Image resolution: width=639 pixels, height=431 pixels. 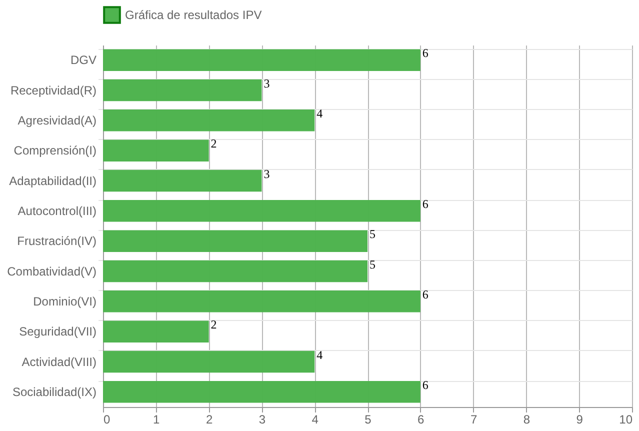 What do you see at coordinates (421, 419) in the screenshot?
I see `x-tick-label: 6` at bounding box center [421, 419].